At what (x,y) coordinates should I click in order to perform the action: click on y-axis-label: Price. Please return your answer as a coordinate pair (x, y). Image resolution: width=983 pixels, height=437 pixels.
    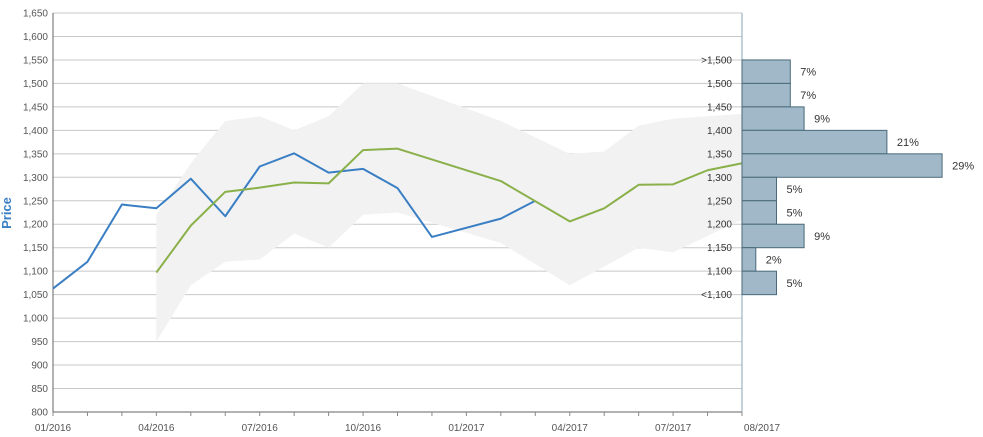
    Looking at the image, I should click on (7, 213).